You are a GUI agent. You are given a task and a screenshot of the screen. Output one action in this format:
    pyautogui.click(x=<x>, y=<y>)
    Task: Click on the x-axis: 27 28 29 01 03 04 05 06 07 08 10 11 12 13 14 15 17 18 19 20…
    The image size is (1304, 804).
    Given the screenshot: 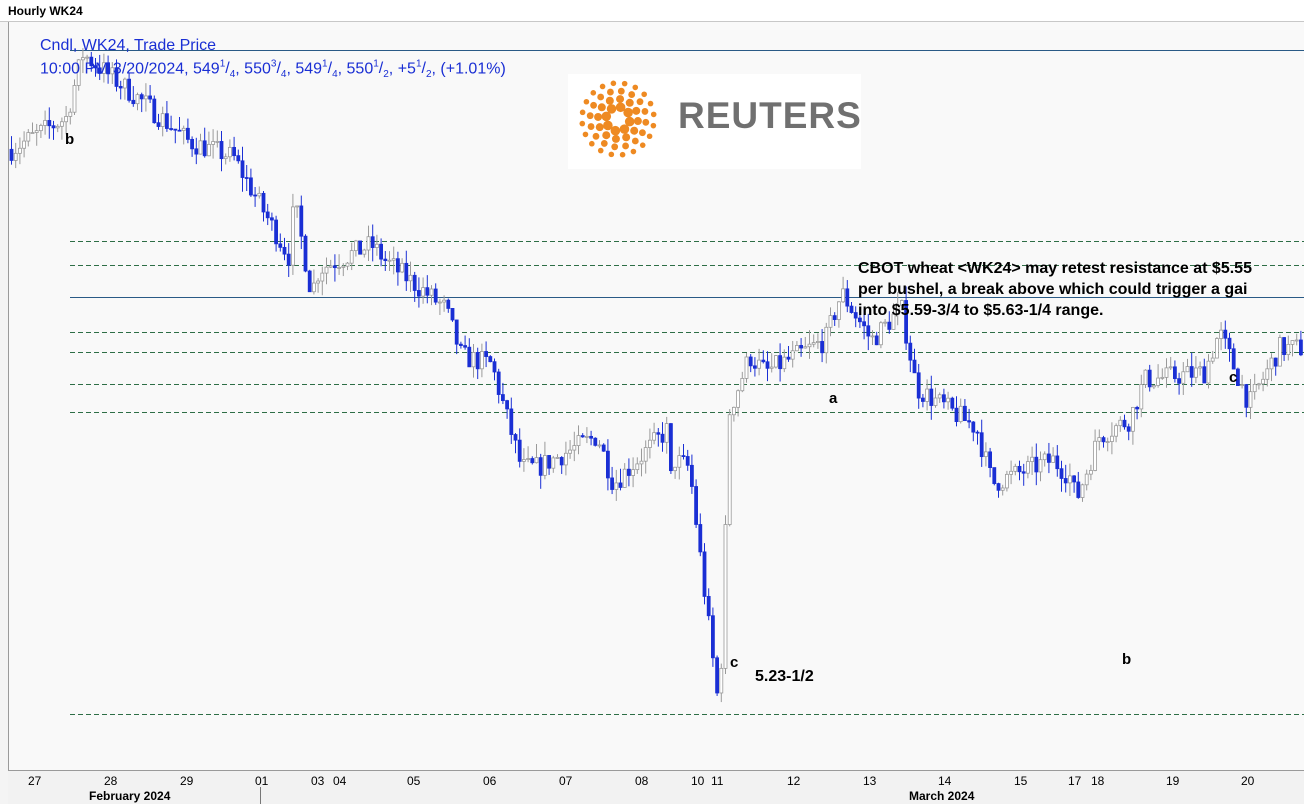 What is the action you would take?
    pyautogui.click(x=656, y=787)
    